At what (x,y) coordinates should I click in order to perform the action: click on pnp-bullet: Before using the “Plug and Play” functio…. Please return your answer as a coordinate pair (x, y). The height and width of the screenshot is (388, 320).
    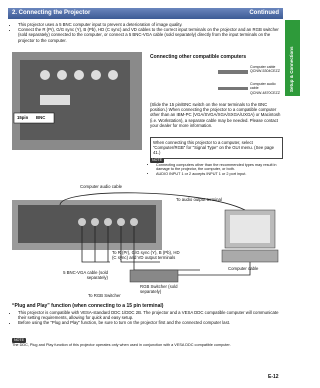
    Looking at the image, I should click on (151, 322).